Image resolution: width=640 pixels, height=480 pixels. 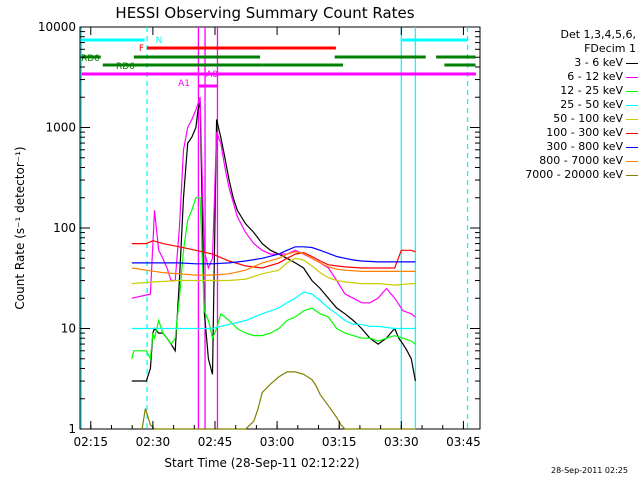 What do you see at coordinates (598, 34) in the screenshot?
I see `legend-header-line-1: Det 1,3,4,5,6,` at bounding box center [598, 34].